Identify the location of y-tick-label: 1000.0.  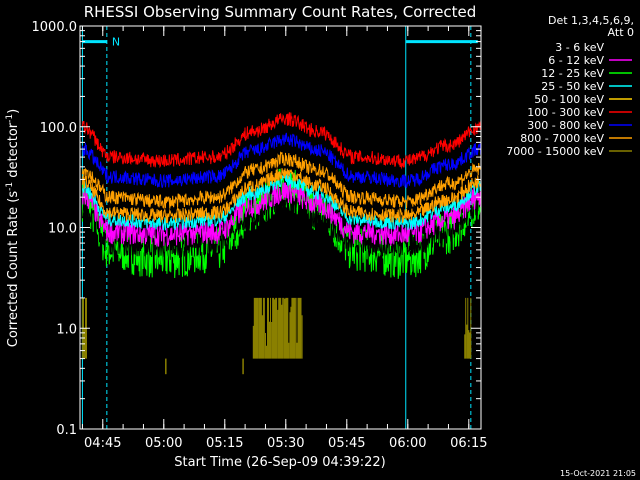
(55, 27).